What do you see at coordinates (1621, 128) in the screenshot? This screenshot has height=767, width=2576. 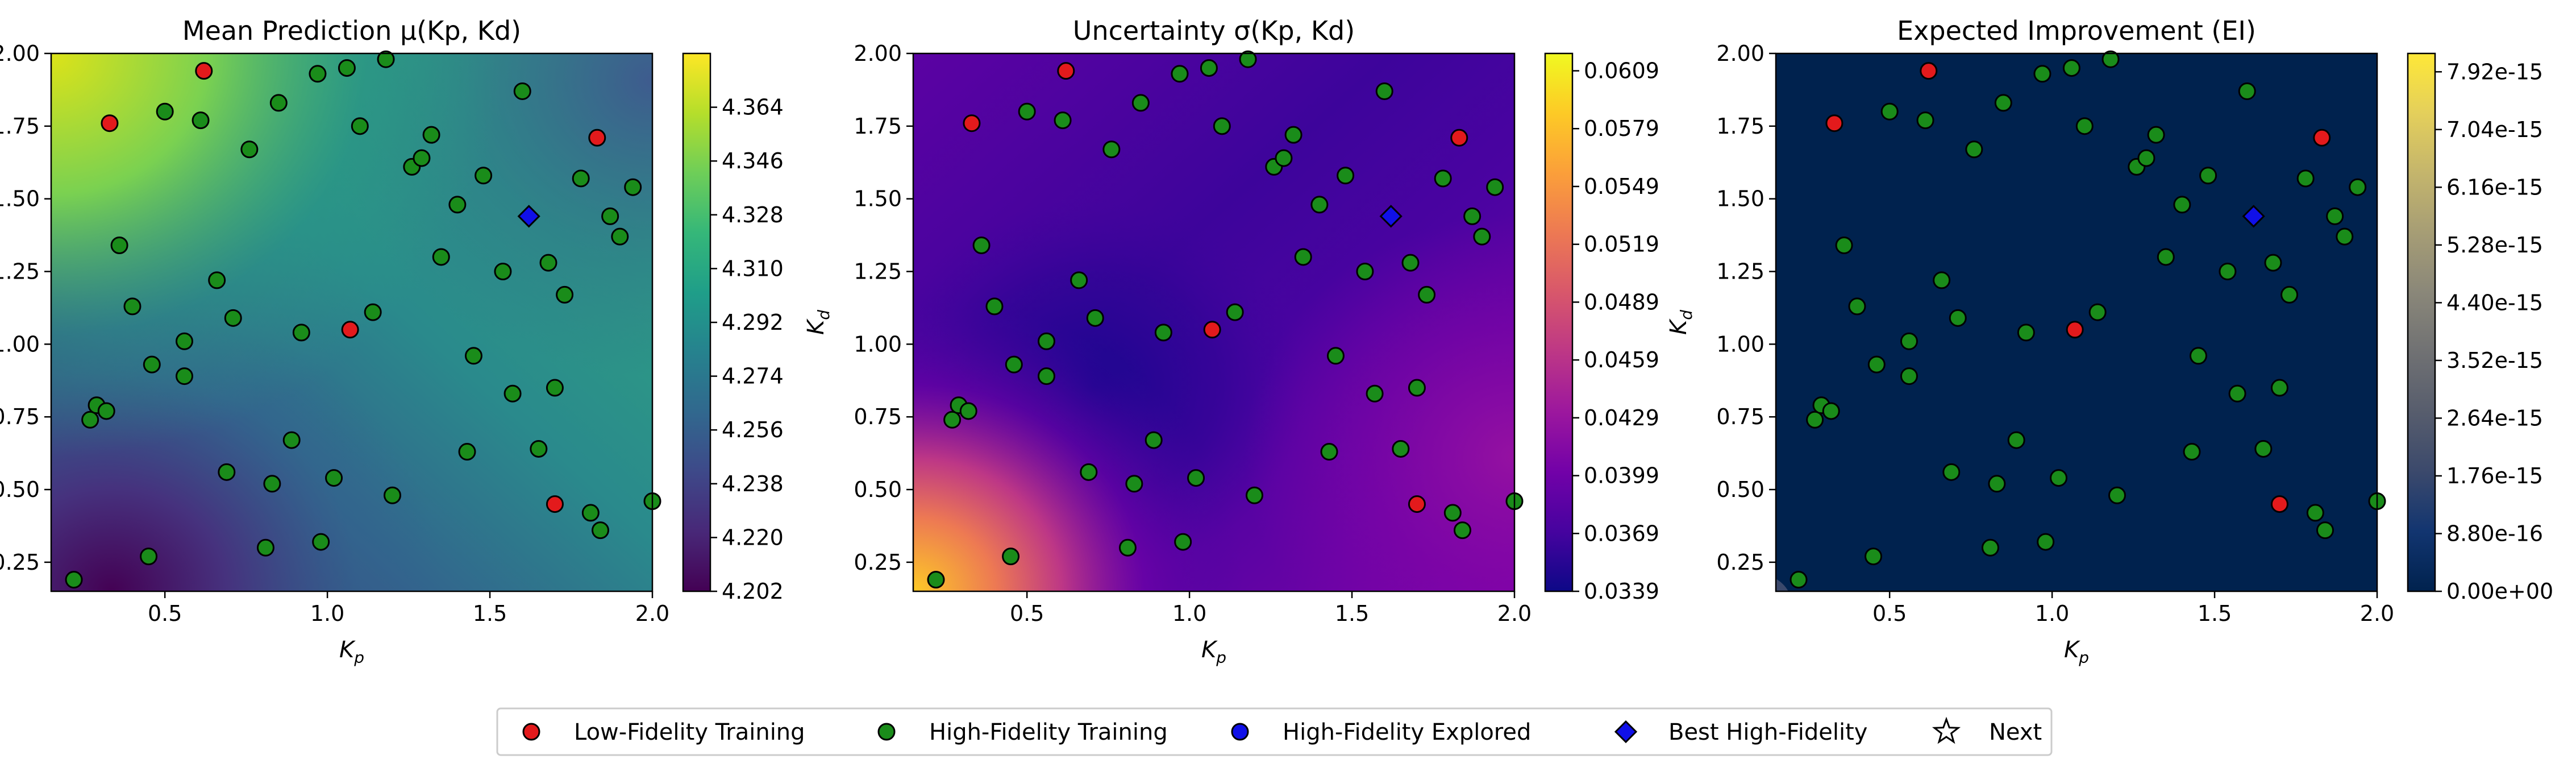 I see `colorbar-tick-label: 0.0579` at bounding box center [1621, 128].